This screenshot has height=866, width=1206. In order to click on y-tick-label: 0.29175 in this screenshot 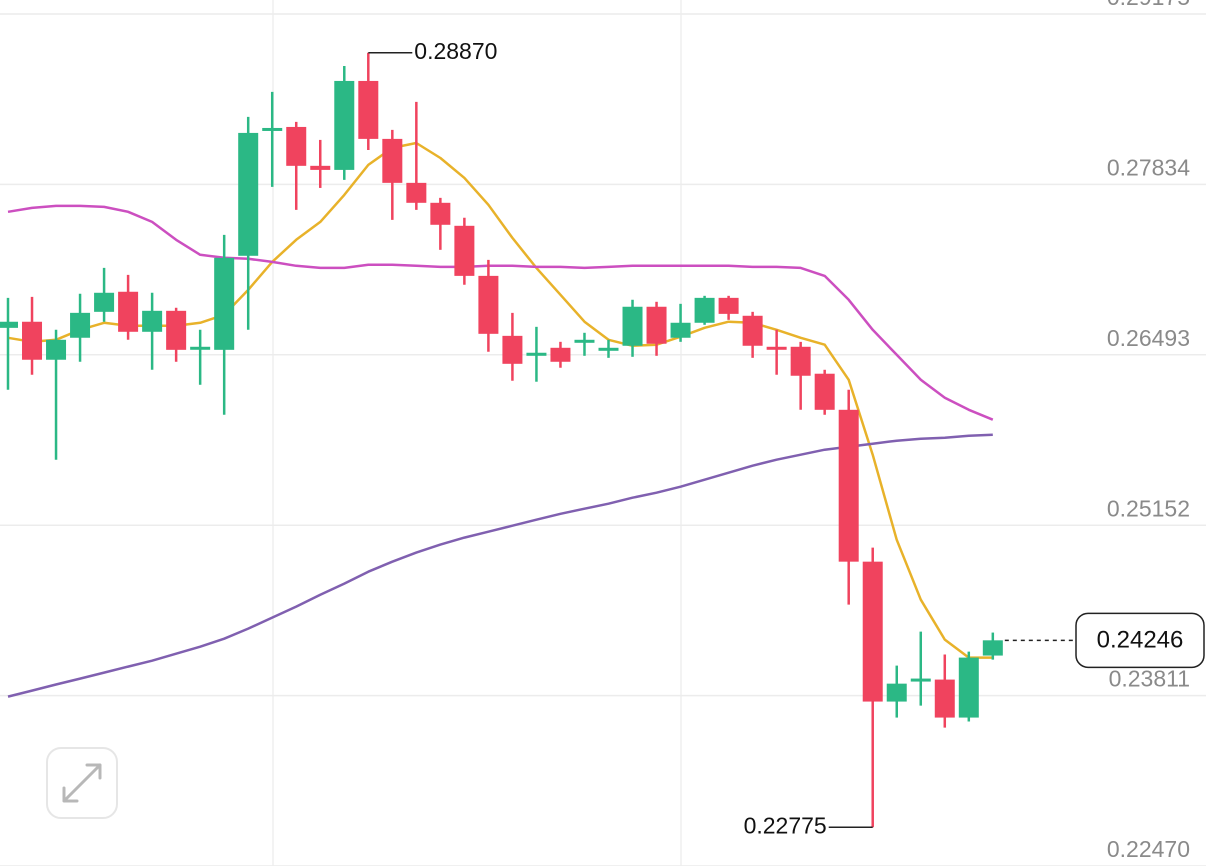, I will do `click(1148, 5)`.